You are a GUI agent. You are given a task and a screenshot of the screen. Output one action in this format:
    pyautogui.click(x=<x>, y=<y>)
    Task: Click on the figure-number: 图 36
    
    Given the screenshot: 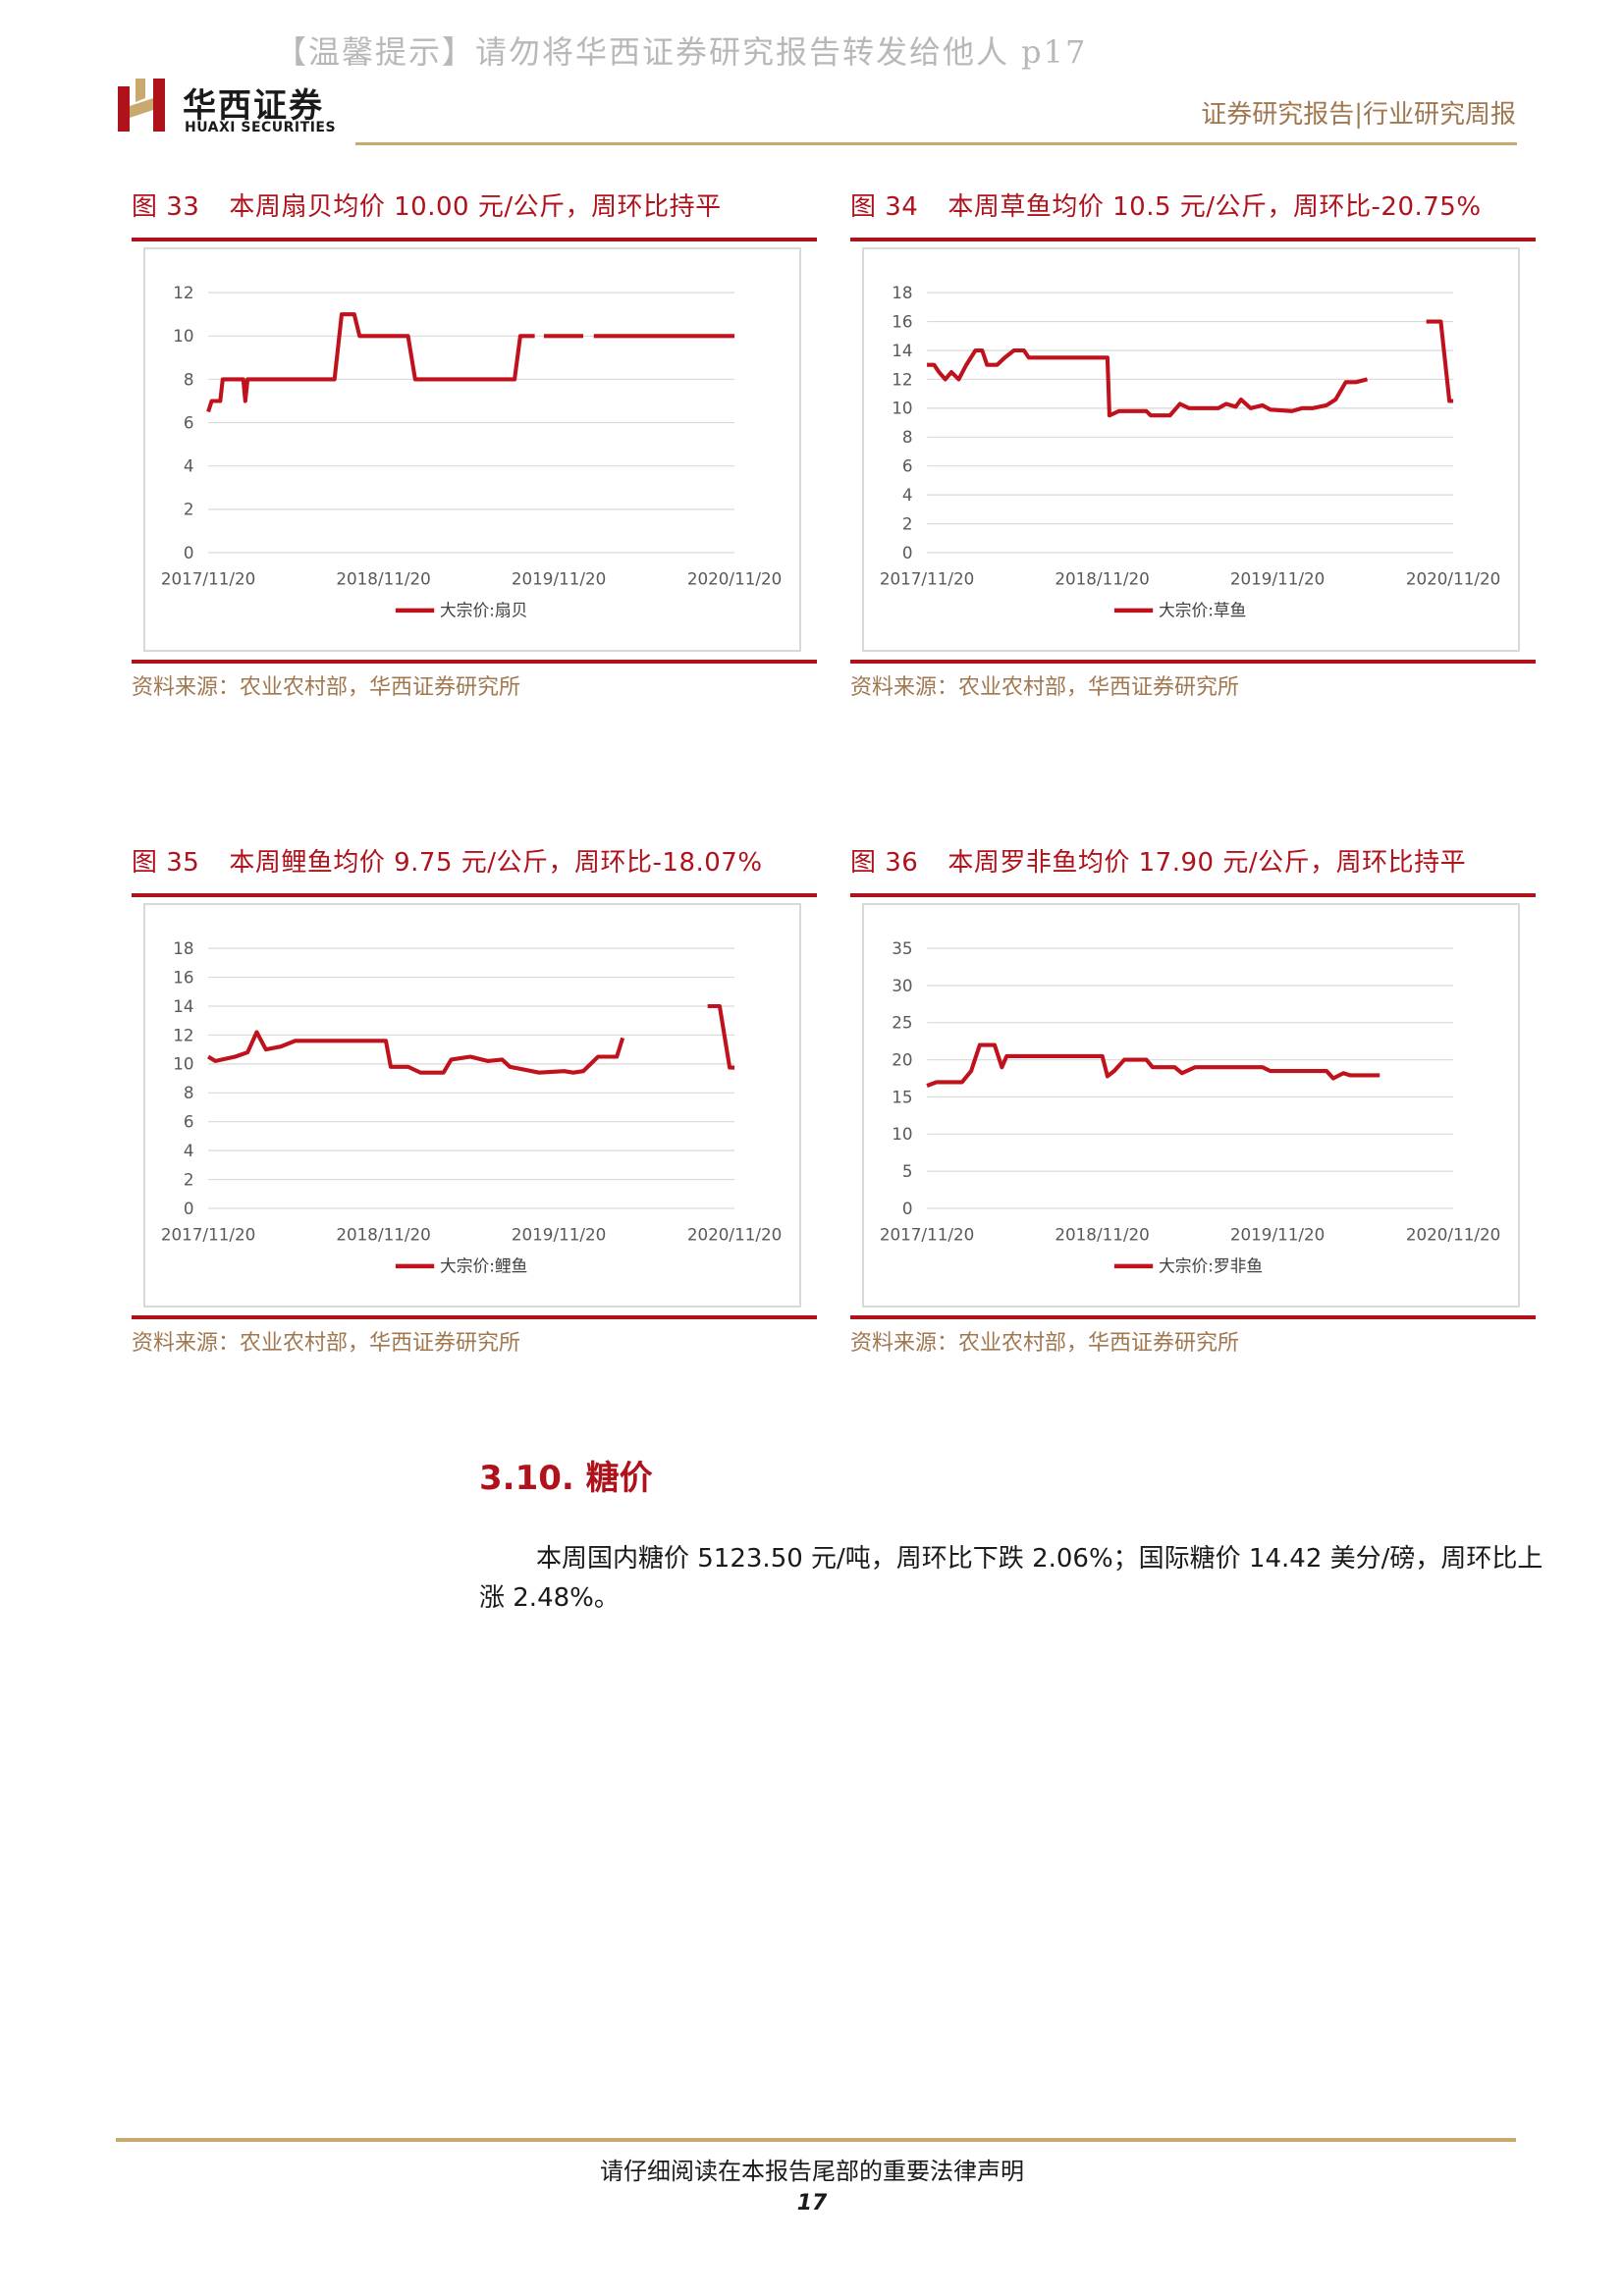 What is the action you would take?
    pyautogui.click(x=884, y=863)
    